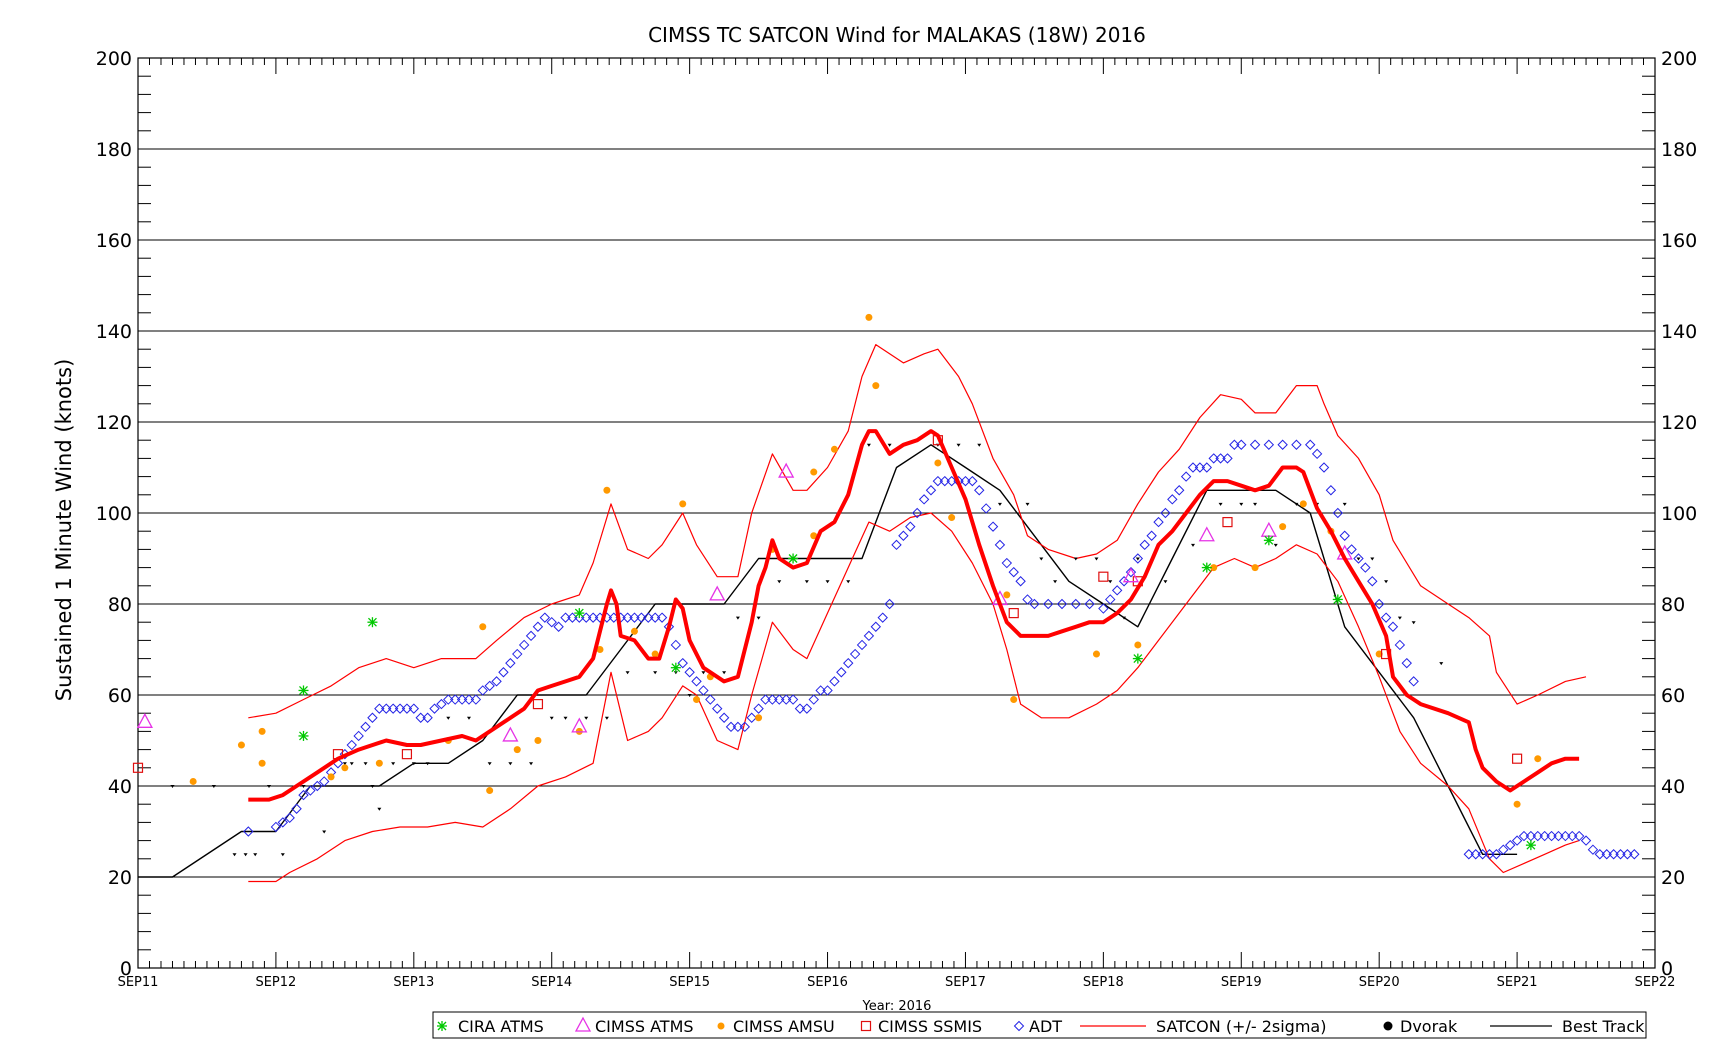 The image size is (1725, 1050). What do you see at coordinates (930, 1026) in the screenshot?
I see `legend-label-cimss_ssmis: CIMSS SSMIS` at bounding box center [930, 1026].